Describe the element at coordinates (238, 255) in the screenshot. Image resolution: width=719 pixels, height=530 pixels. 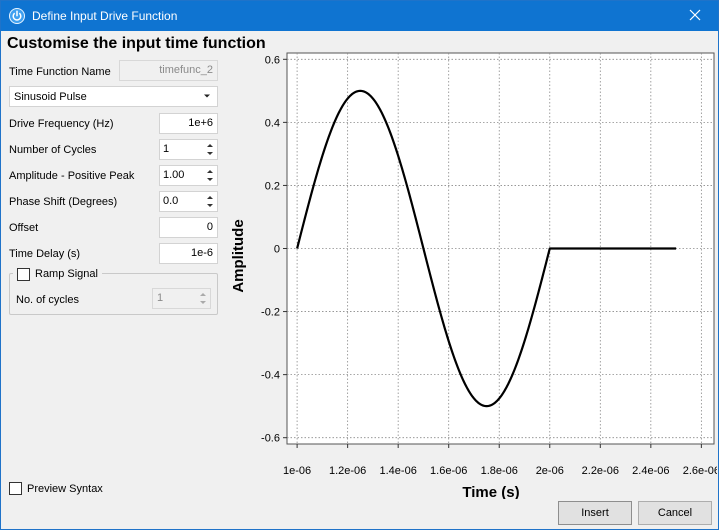
I see `y-axis-label: Amplitude` at that location.